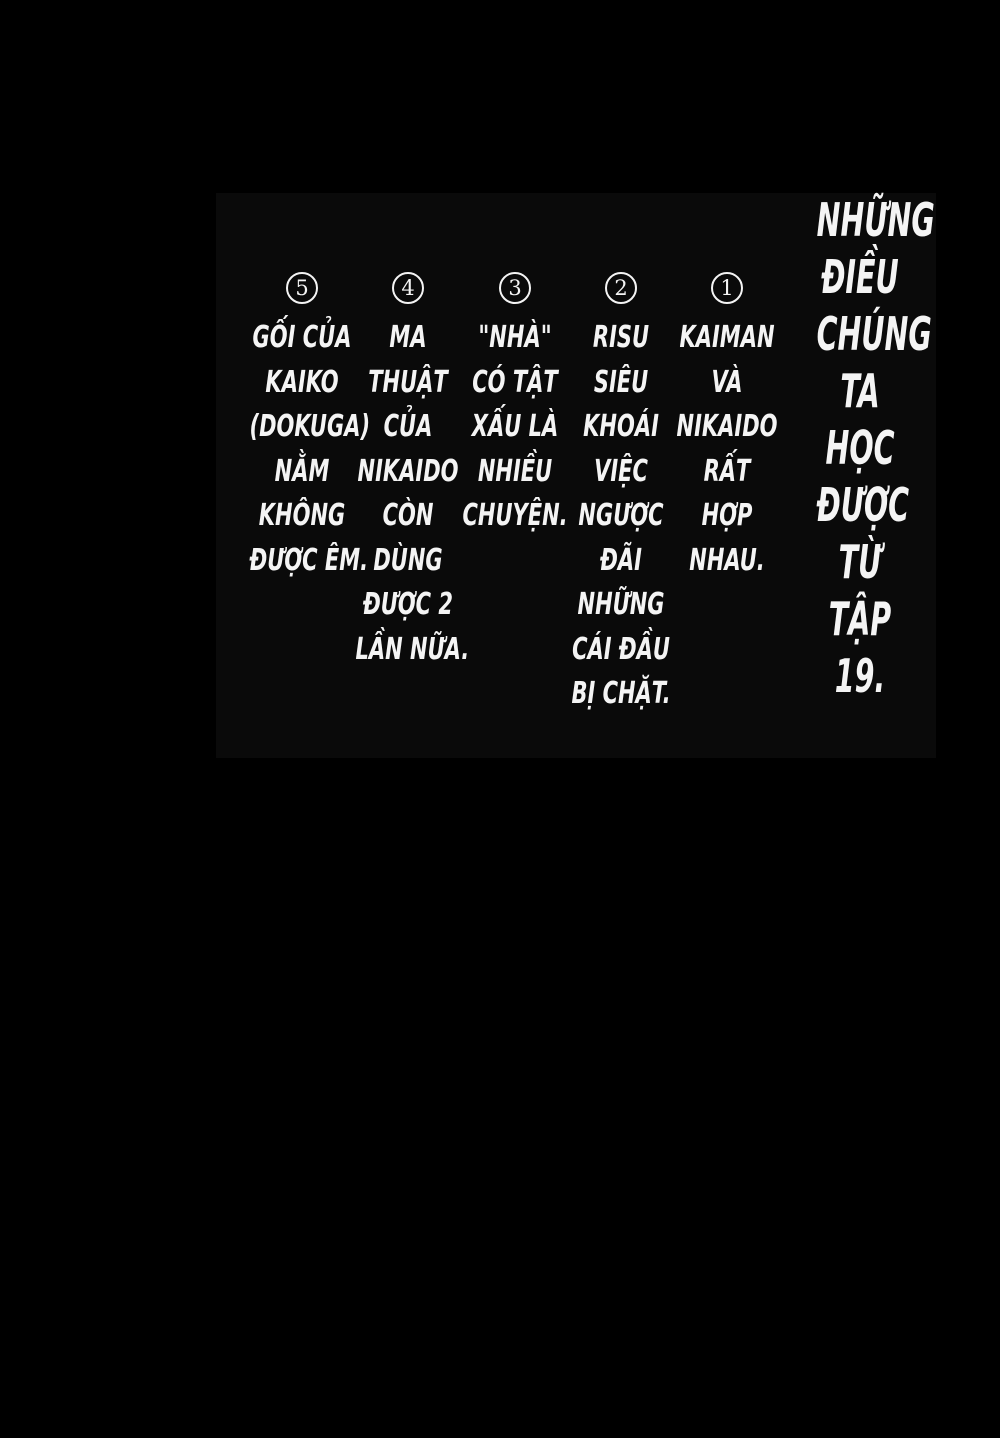 Image resolution: width=1000 pixels, height=1438 pixels. What do you see at coordinates (515, 471) in the screenshot?
I see `note-line: NHIỀU` at bounding box center [515, 471].